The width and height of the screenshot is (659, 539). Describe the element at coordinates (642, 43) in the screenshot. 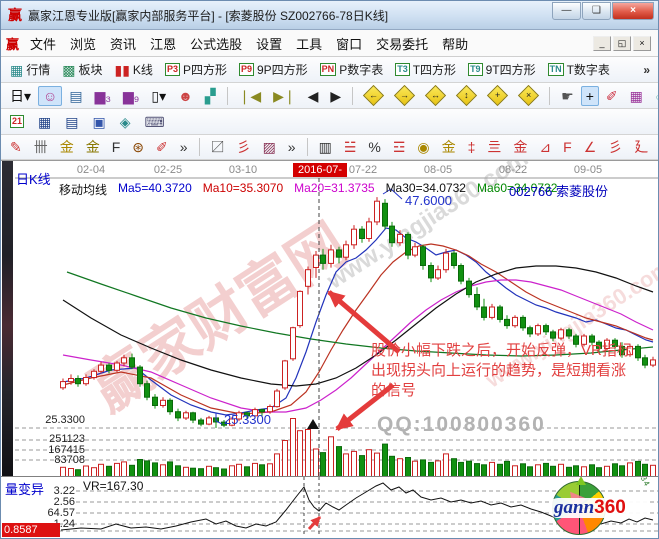

I see `mdi-close-button: ×` at that location.